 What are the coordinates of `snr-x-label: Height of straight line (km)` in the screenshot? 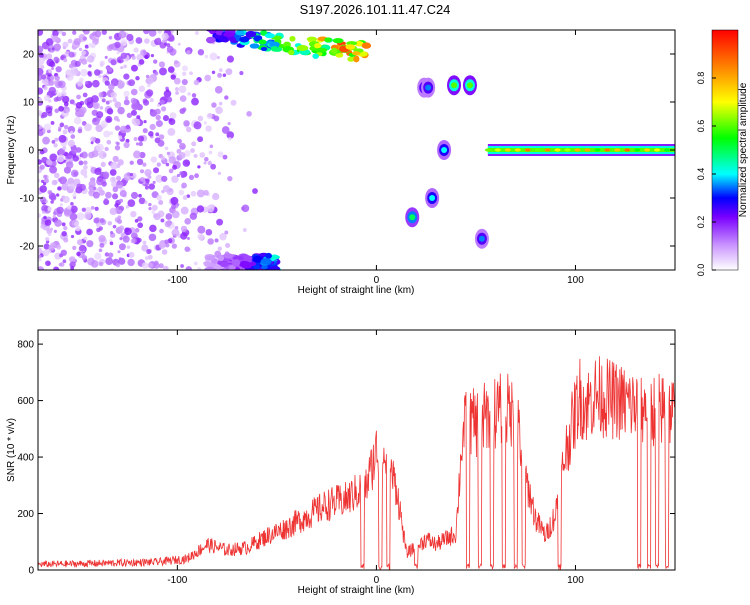 It's located at (356, 590).